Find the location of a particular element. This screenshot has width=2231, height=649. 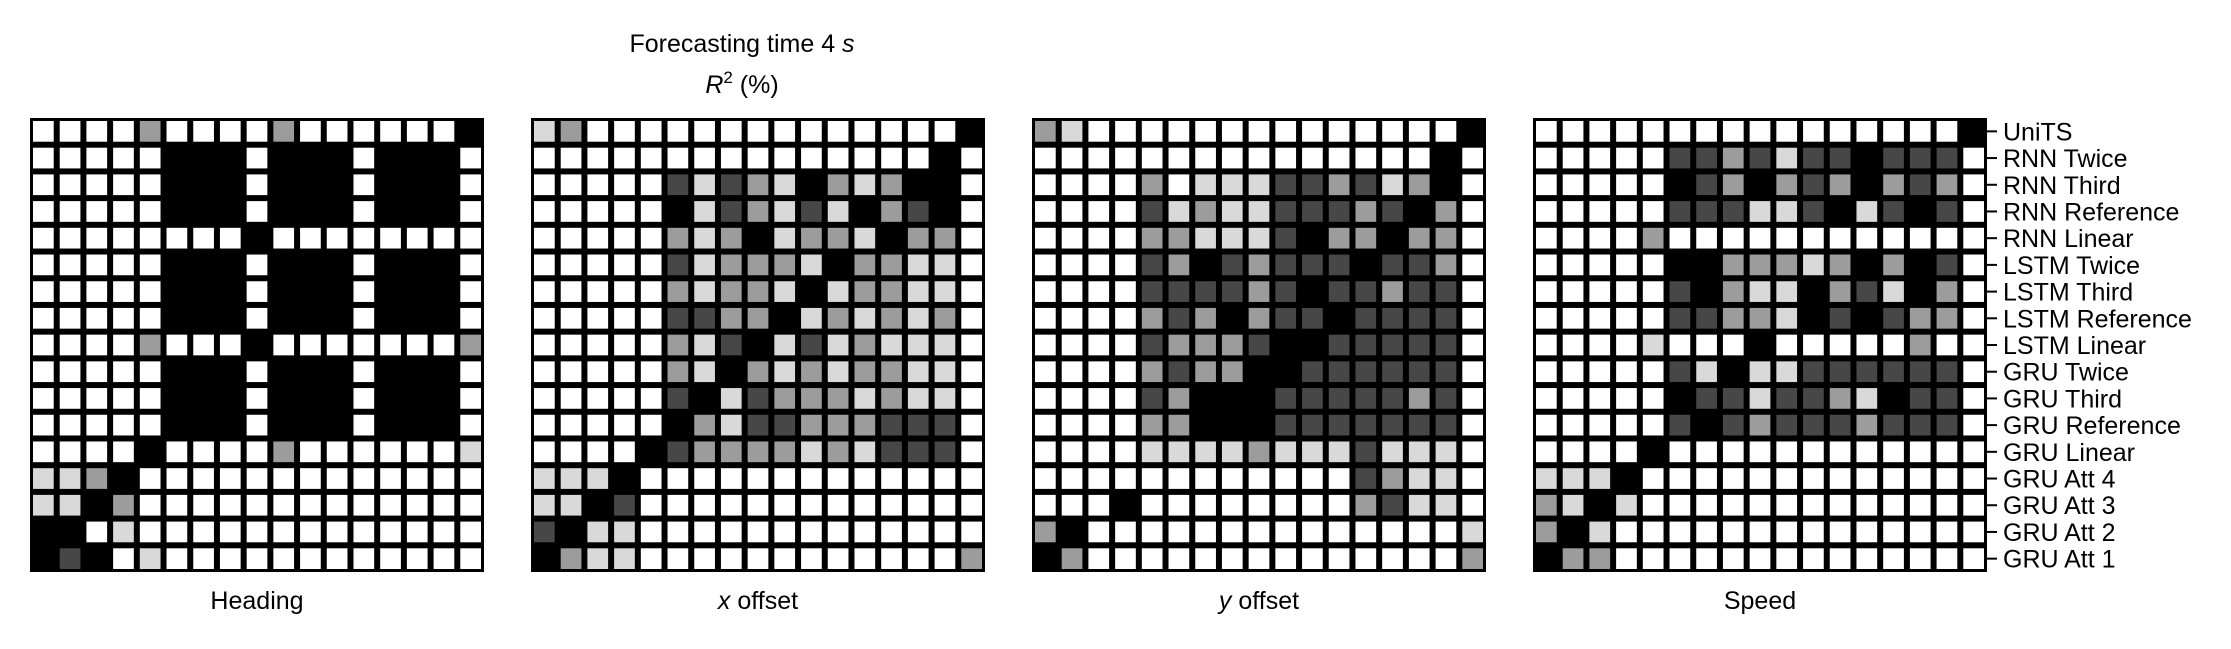

y-tick-label: RNN Third is located at coordinates (2062, 186).